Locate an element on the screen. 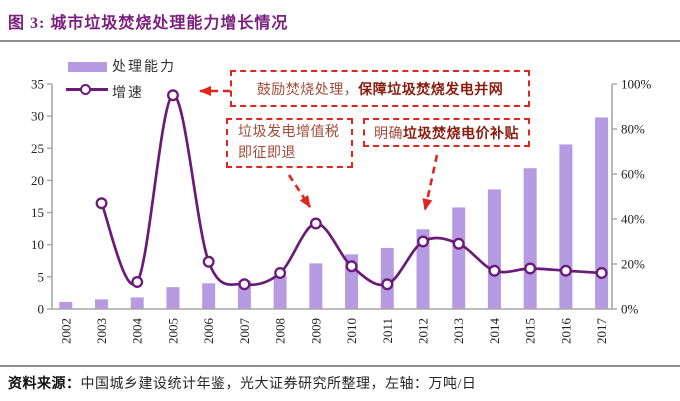  x-axis-tick-label: 2009 is located at coordinates (315, 331).